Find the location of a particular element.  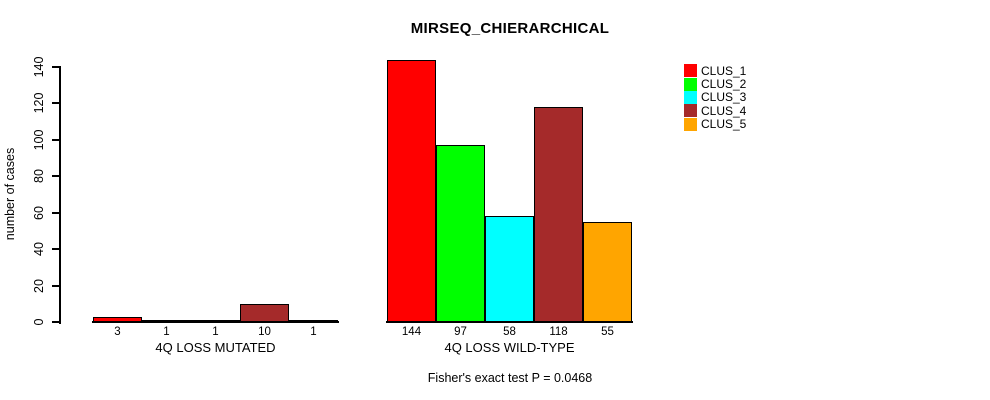

bar-value-label: 144 is located at coordinates (411, 332).